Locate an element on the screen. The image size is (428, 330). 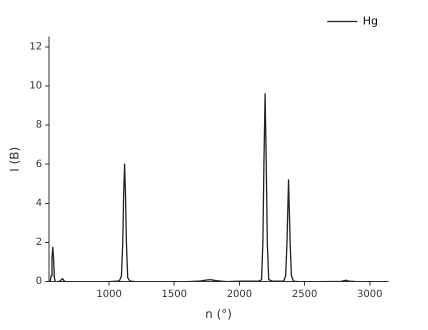
y-tick-label: 4 is located at coordinates (39, 203).